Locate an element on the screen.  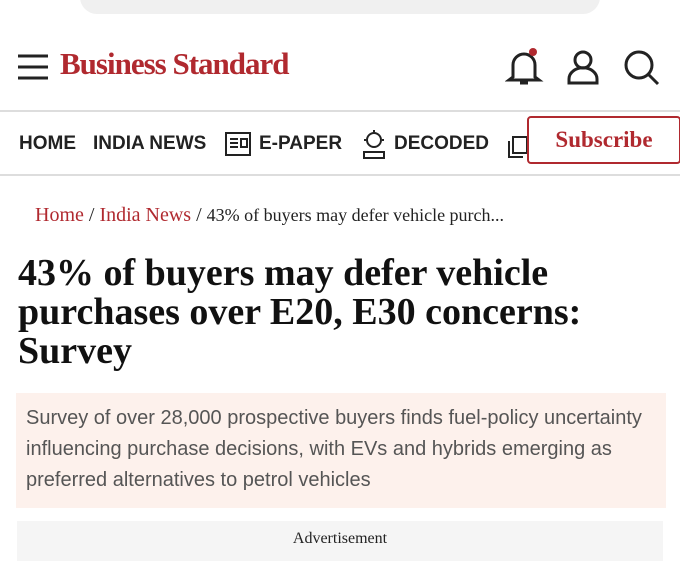
nav-item: E-PAPER is located at coordinates (301, 143).